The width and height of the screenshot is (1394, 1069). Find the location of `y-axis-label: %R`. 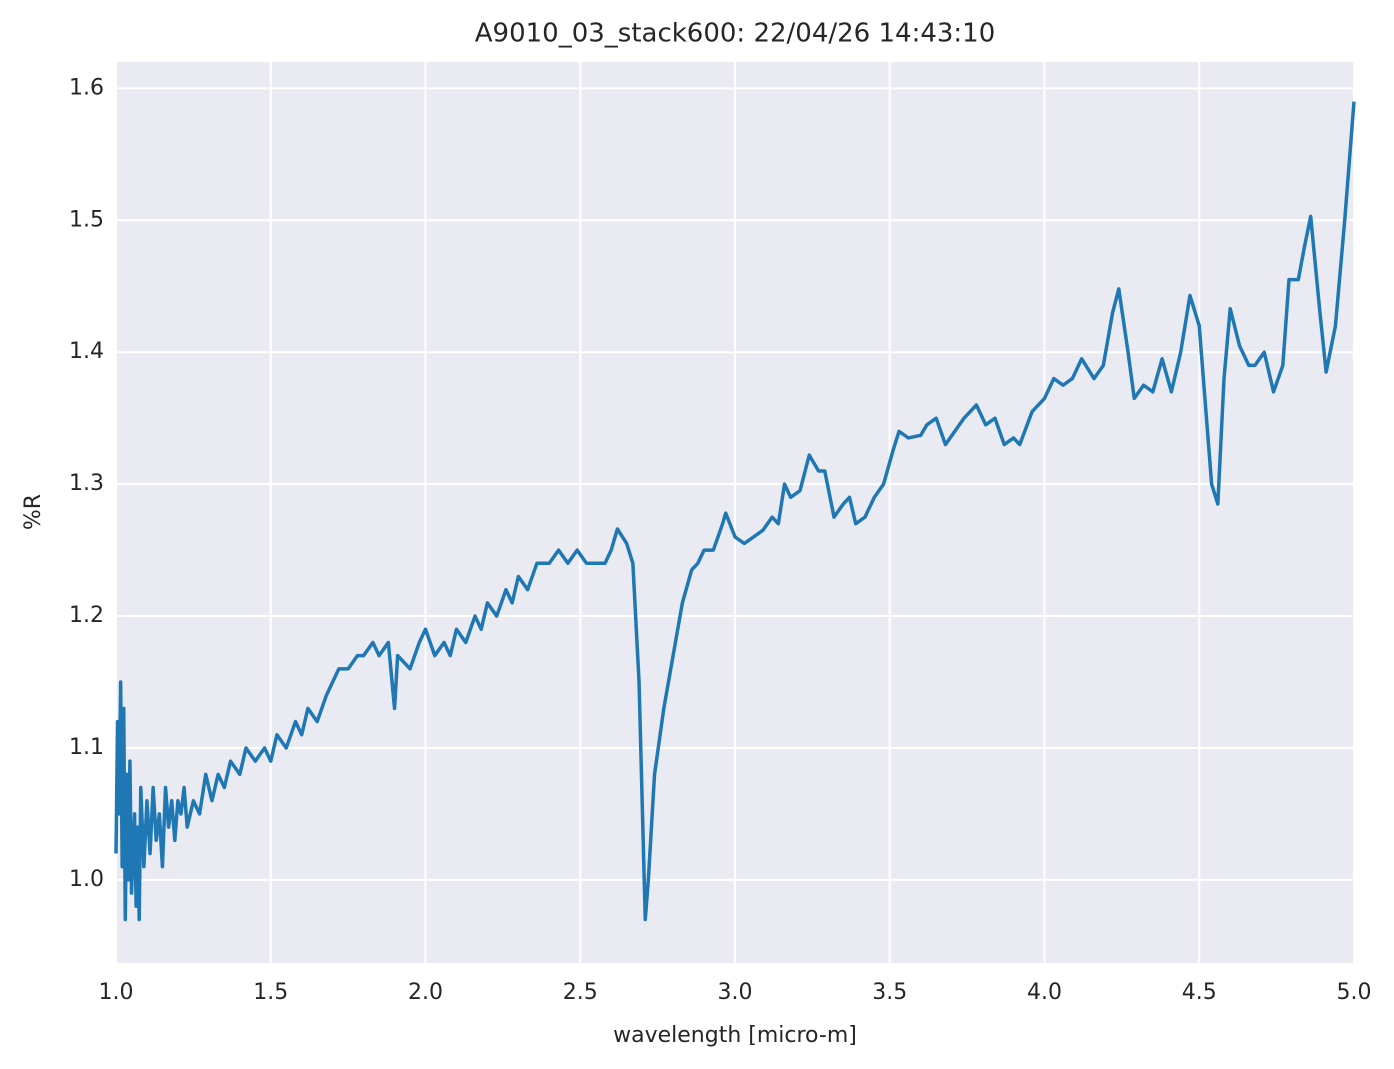

y-axis-label: %R is located at coordinates (33, 512).